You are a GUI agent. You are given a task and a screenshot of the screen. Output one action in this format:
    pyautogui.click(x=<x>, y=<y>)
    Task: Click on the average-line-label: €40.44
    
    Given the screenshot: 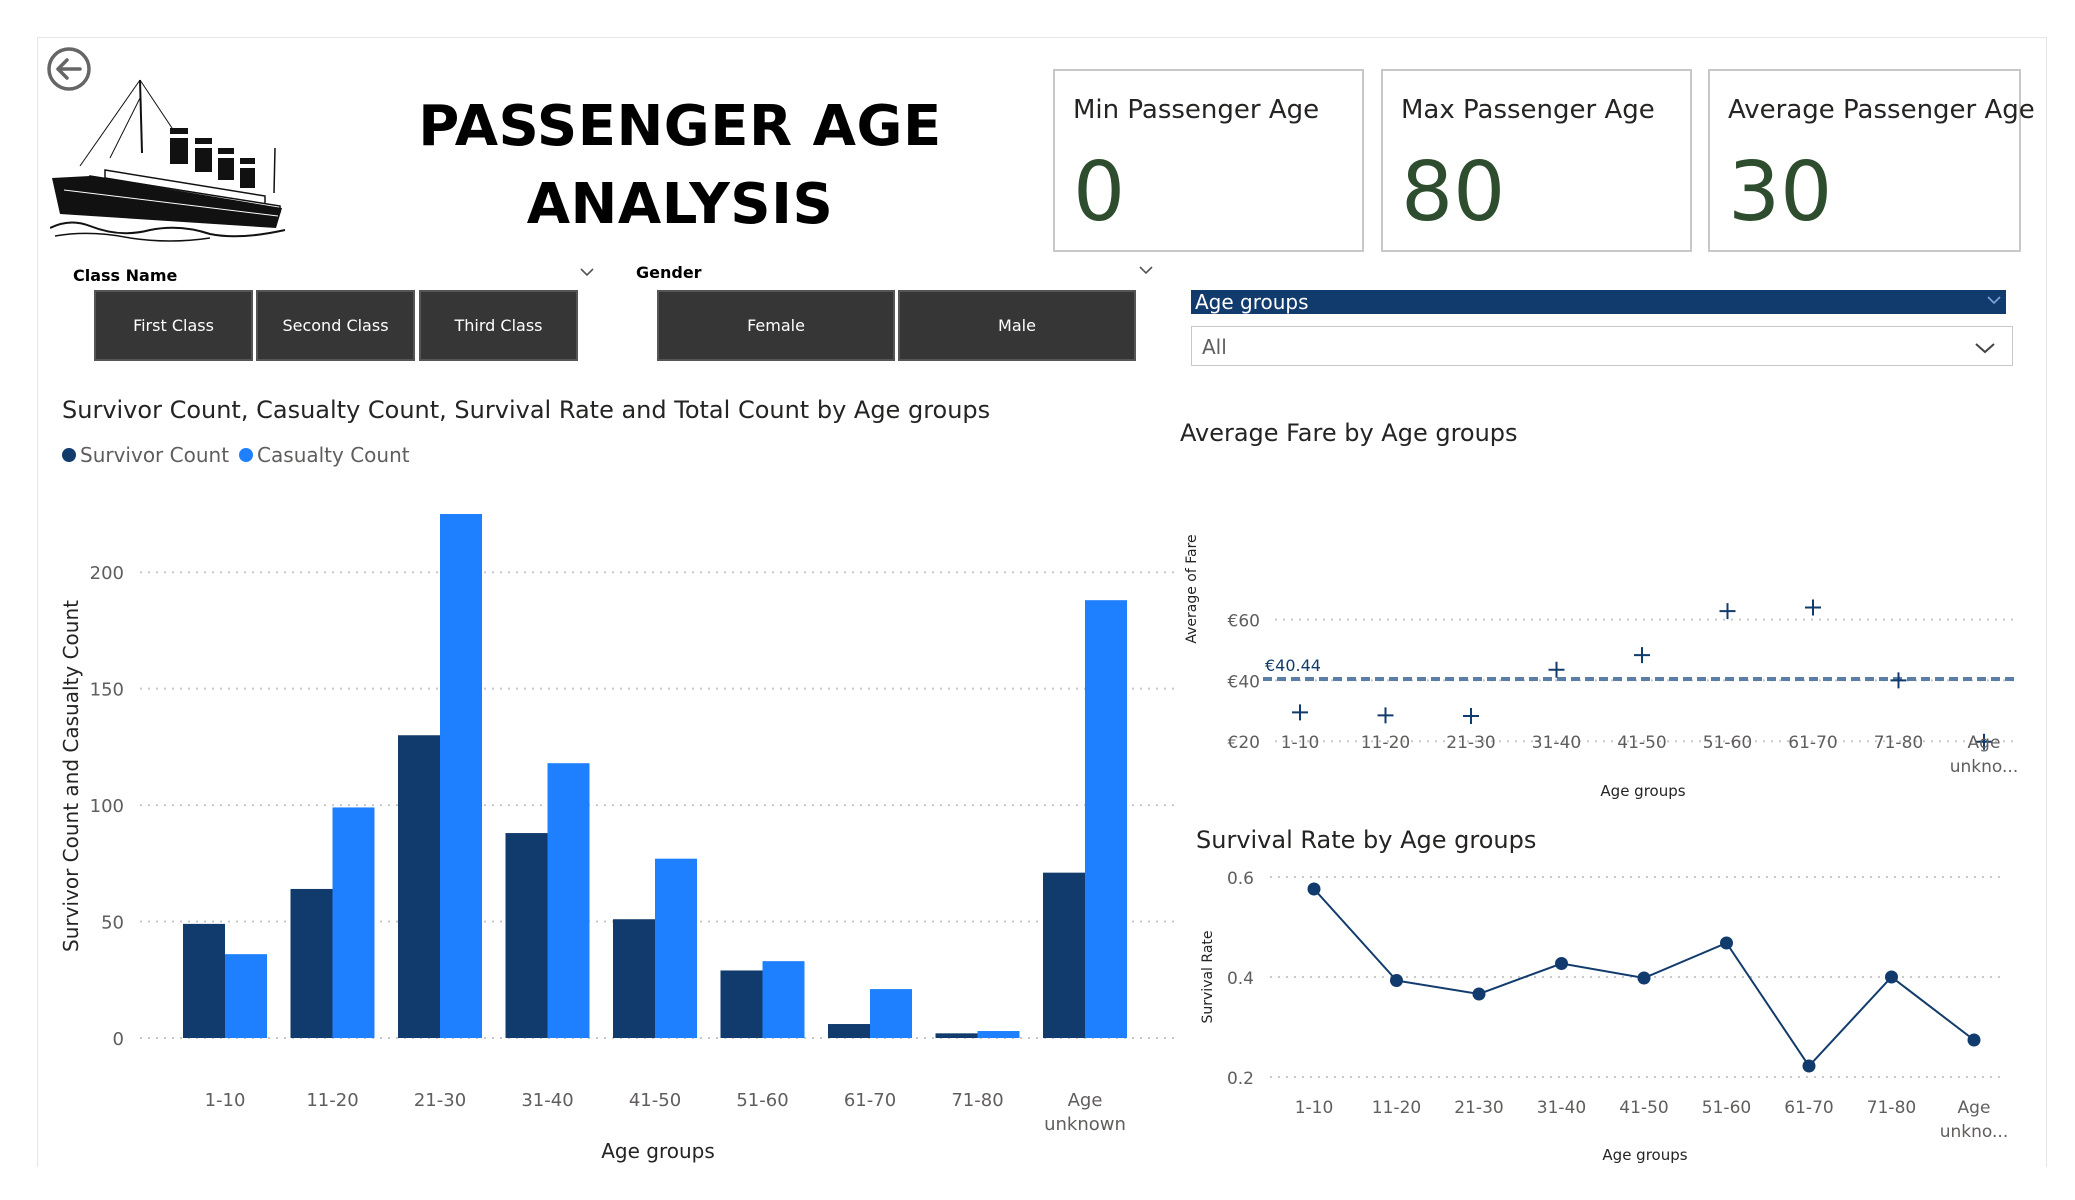 What is the action you would take?
    pyautogui.click(x=1293, y=665)
    